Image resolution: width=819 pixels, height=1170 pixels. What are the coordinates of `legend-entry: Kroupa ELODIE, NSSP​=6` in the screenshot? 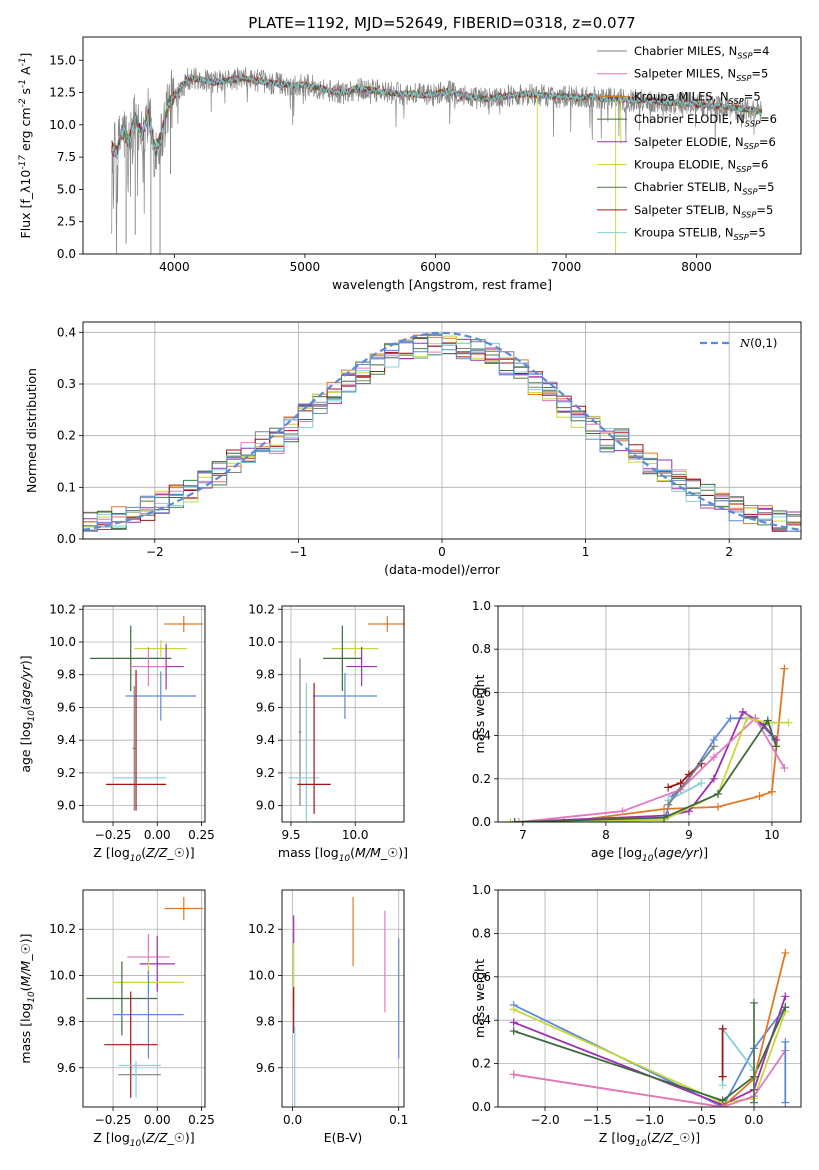 It's located at (701, 166).